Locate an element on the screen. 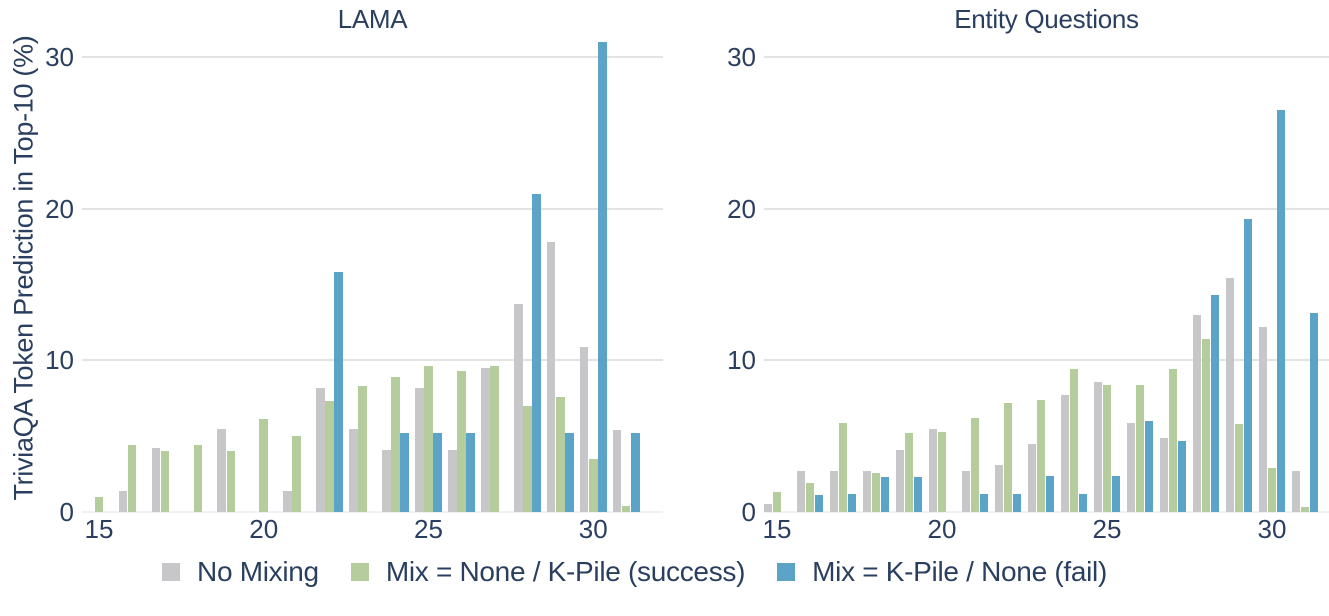 The width and height of the screenshot is (1329, 616). bar-no-mixing-x22 is located at coordinates (320, 449).